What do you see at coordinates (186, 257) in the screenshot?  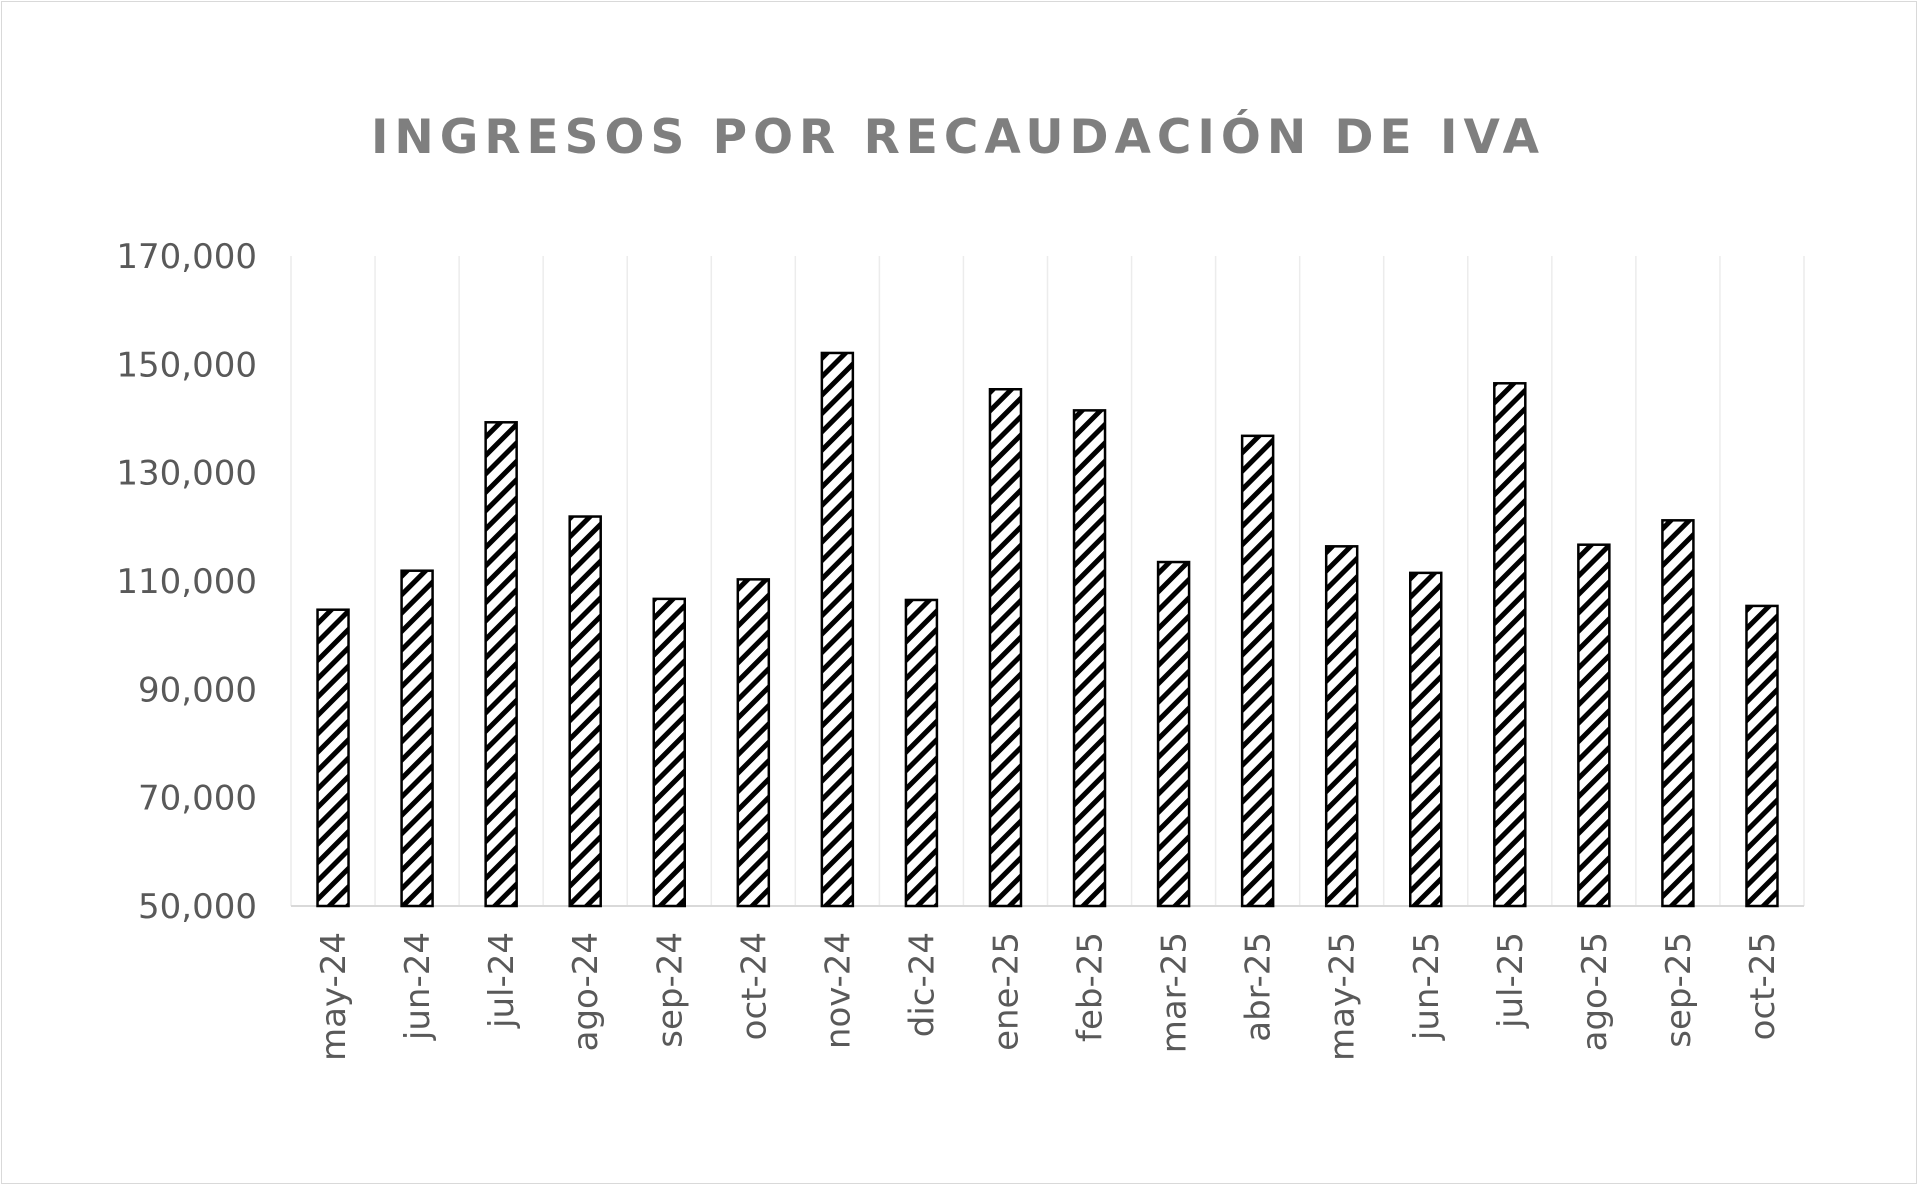 I see `y-tick-label: 170,000` at bounding box center [186, 257].